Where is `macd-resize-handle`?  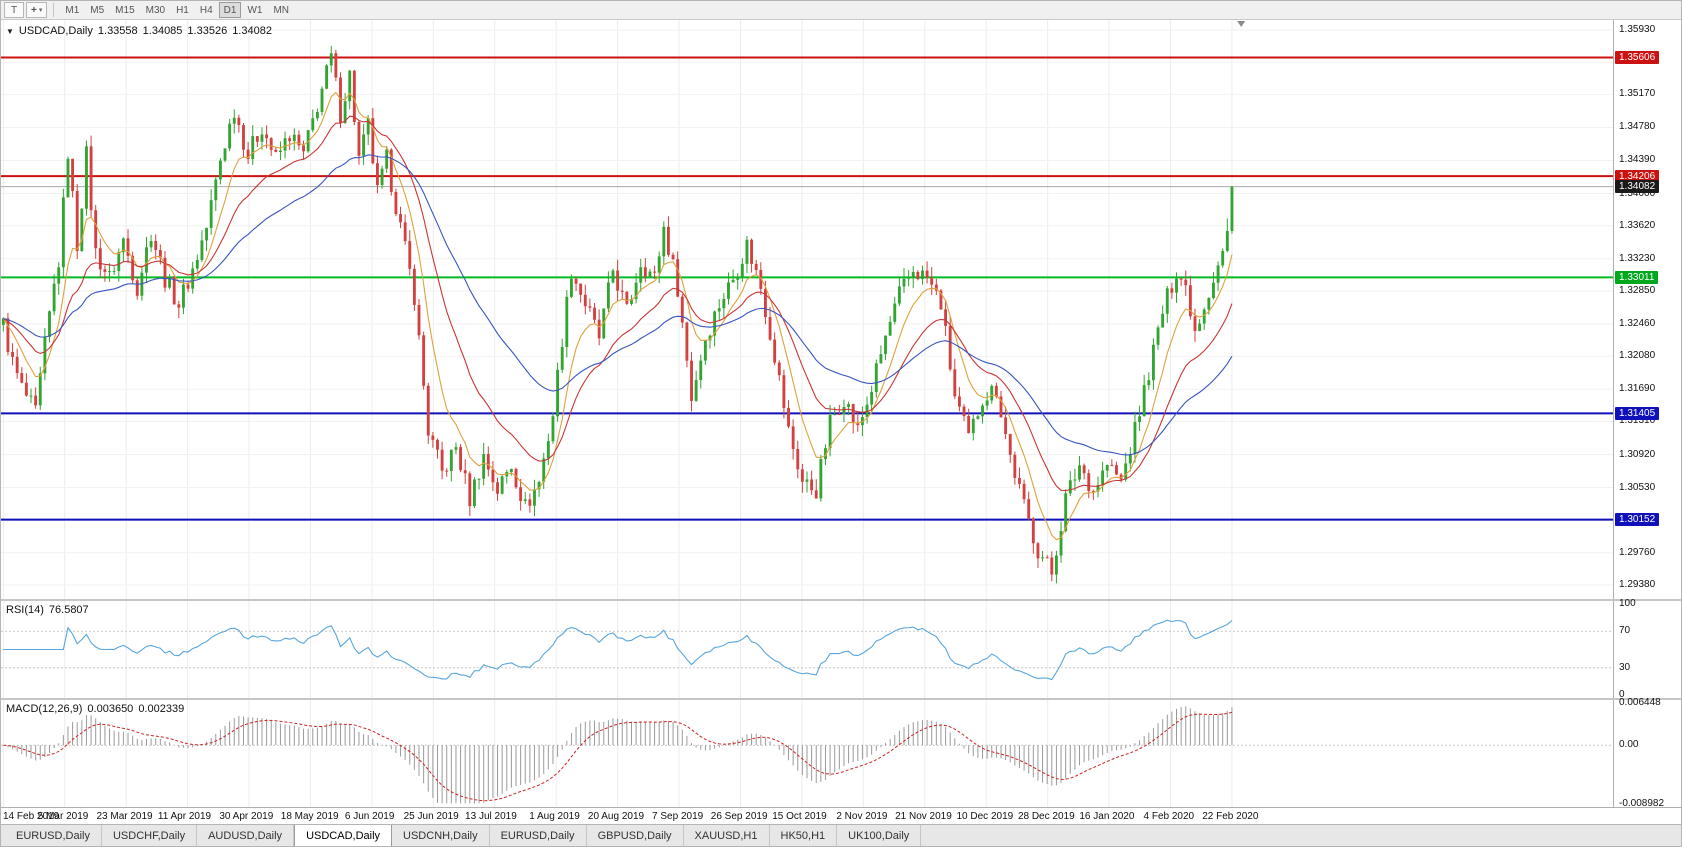
macd-resize-handle is located at coordinates (841, 699).